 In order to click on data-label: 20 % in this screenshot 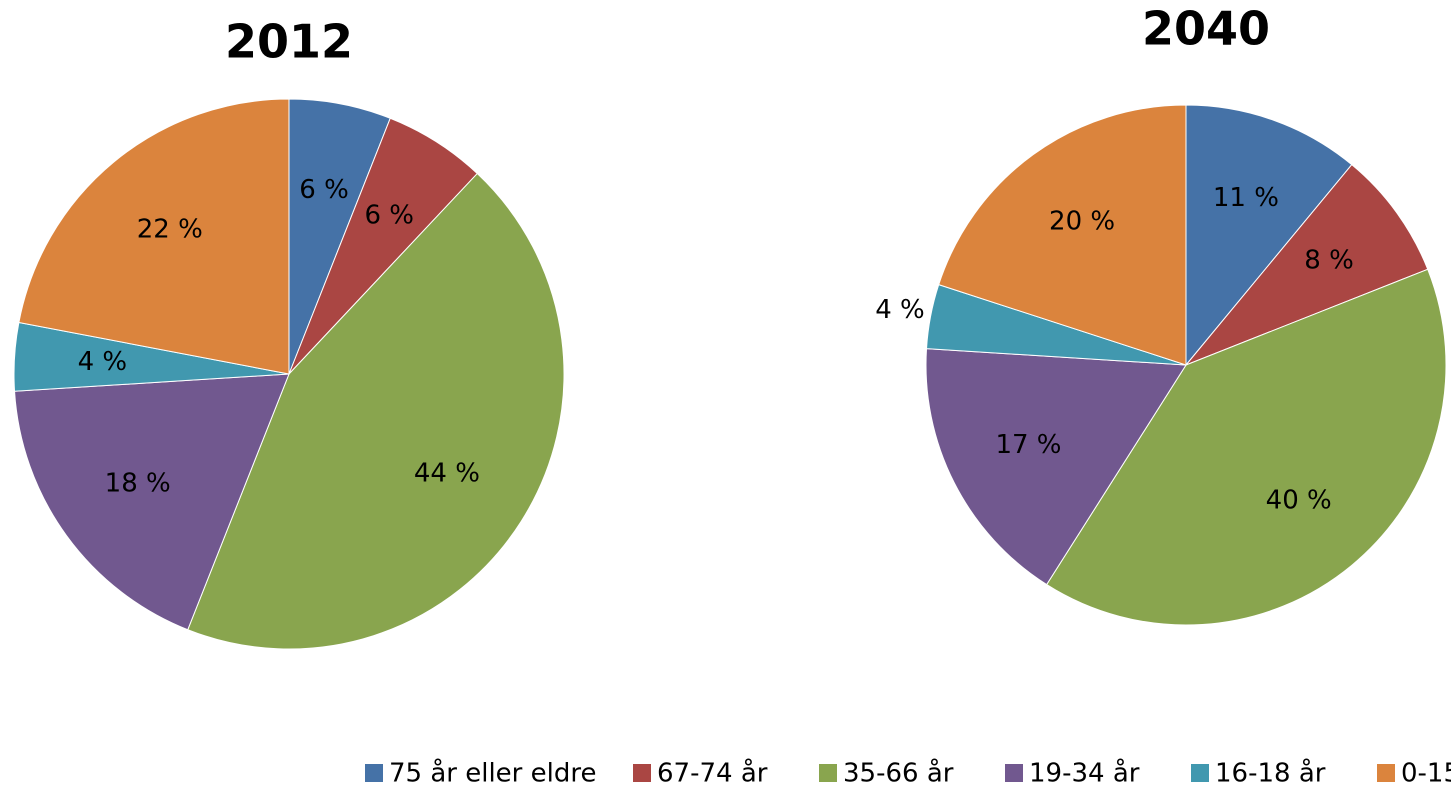, I will do `click(1082, 221)`.